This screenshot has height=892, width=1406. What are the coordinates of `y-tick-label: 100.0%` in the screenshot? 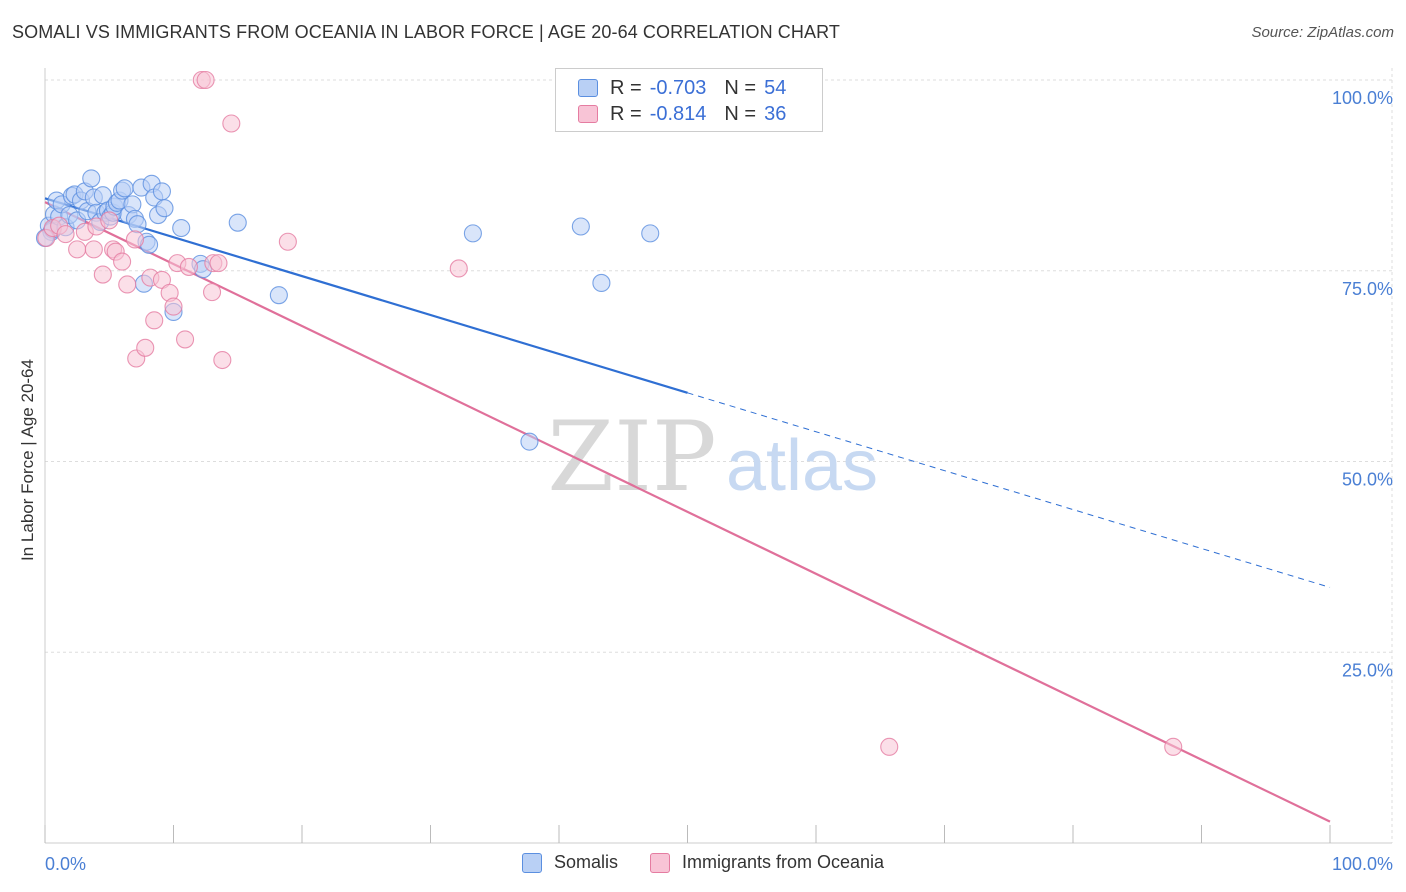 It's located at (1362, 98).